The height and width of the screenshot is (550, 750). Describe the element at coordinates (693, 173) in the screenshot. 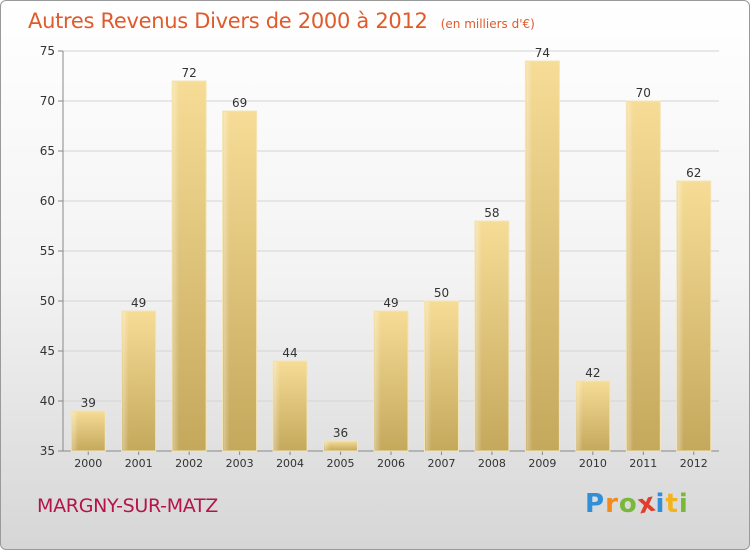

I see `data-label: 62` at that location.